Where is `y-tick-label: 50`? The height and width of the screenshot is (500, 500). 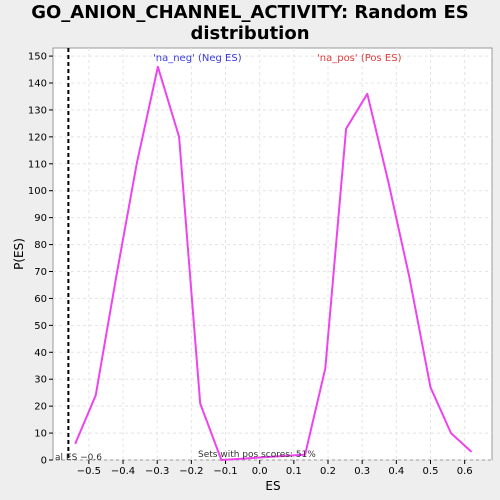 y-tick-label: 50 is located at coordinates (40, 326).